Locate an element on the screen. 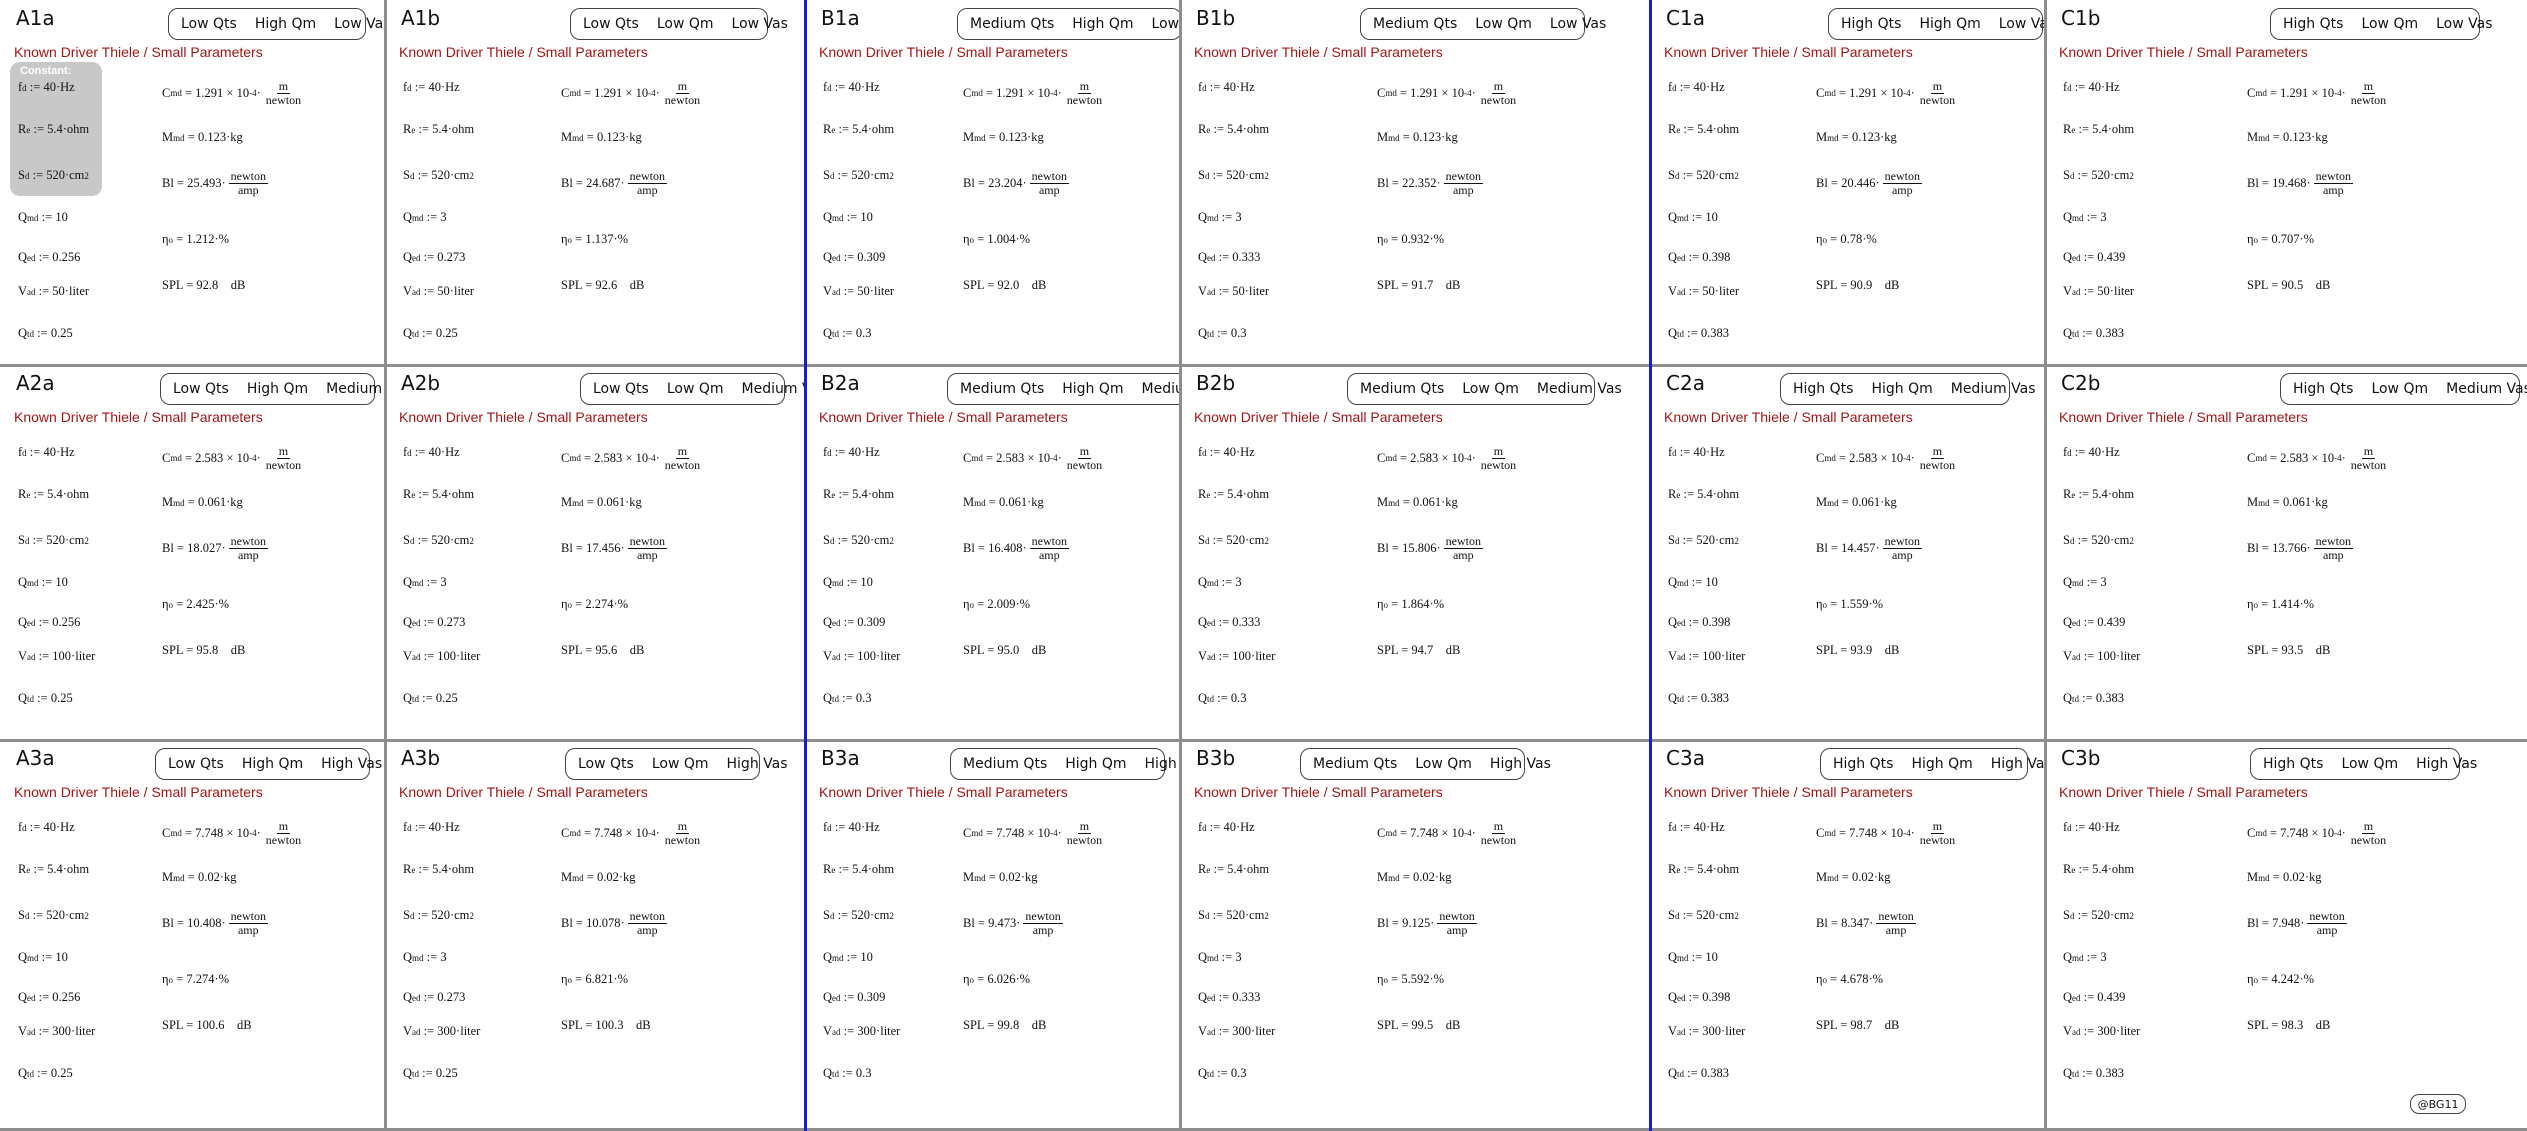 The height and width of the screenshot is (1131, 2527). classification-tags: Low Qts Low Qm Medium Vas is located at coordinates (692, 389).